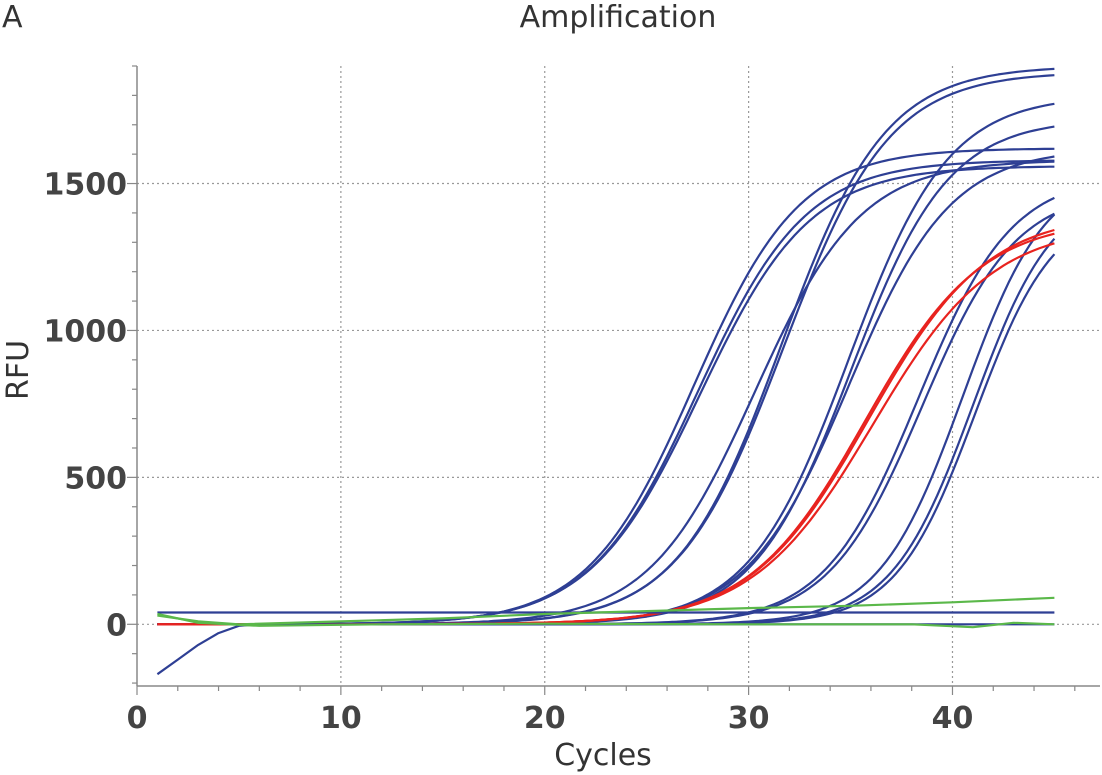 The height and width of the screenshot is (775, 1102). What do you see at coordinates (341, 718) in the screenshot?
I see `x-tick-label-10: 10` at bounding box center [341, 718].